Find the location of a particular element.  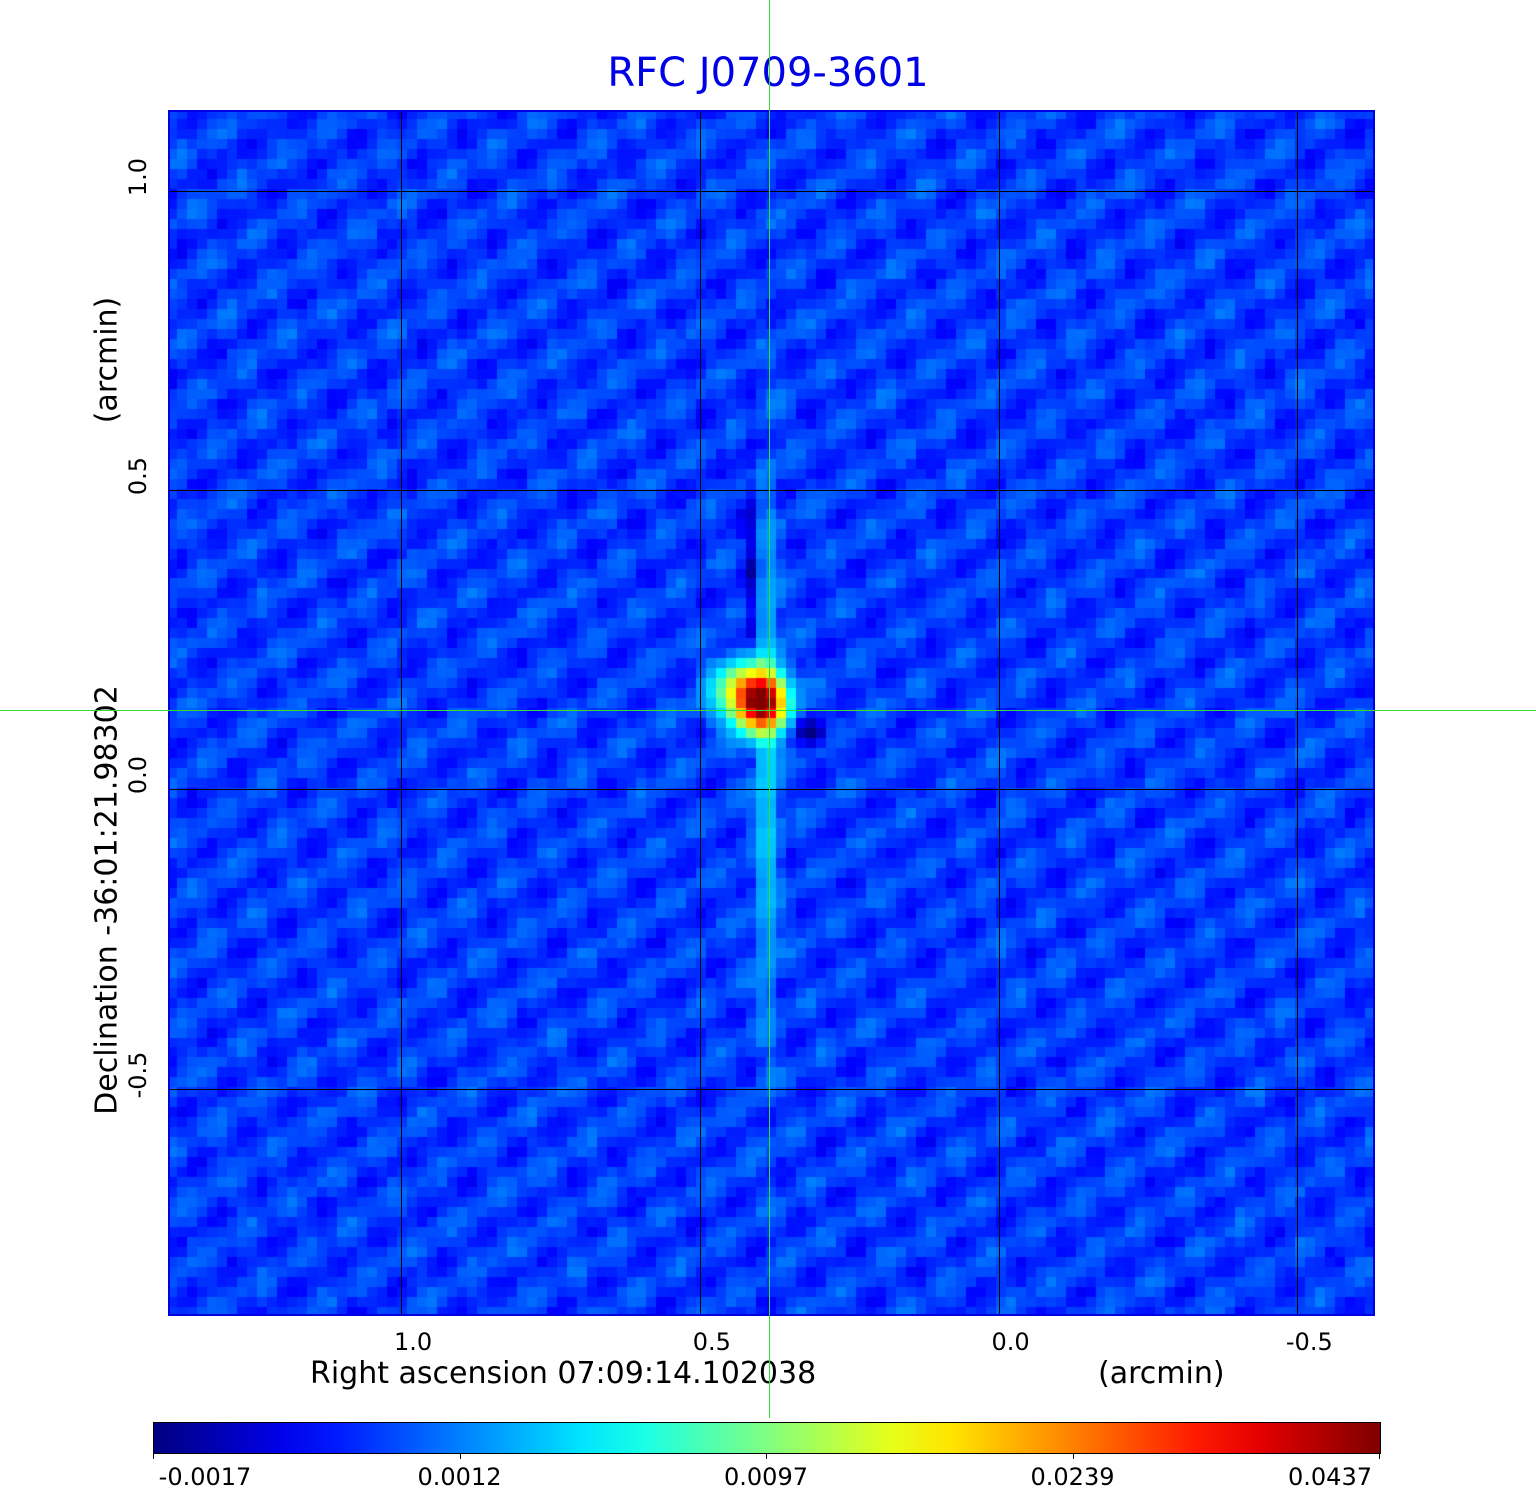

colorbar-tick-label: 0.0012 is located at coordinates (459, 1477).